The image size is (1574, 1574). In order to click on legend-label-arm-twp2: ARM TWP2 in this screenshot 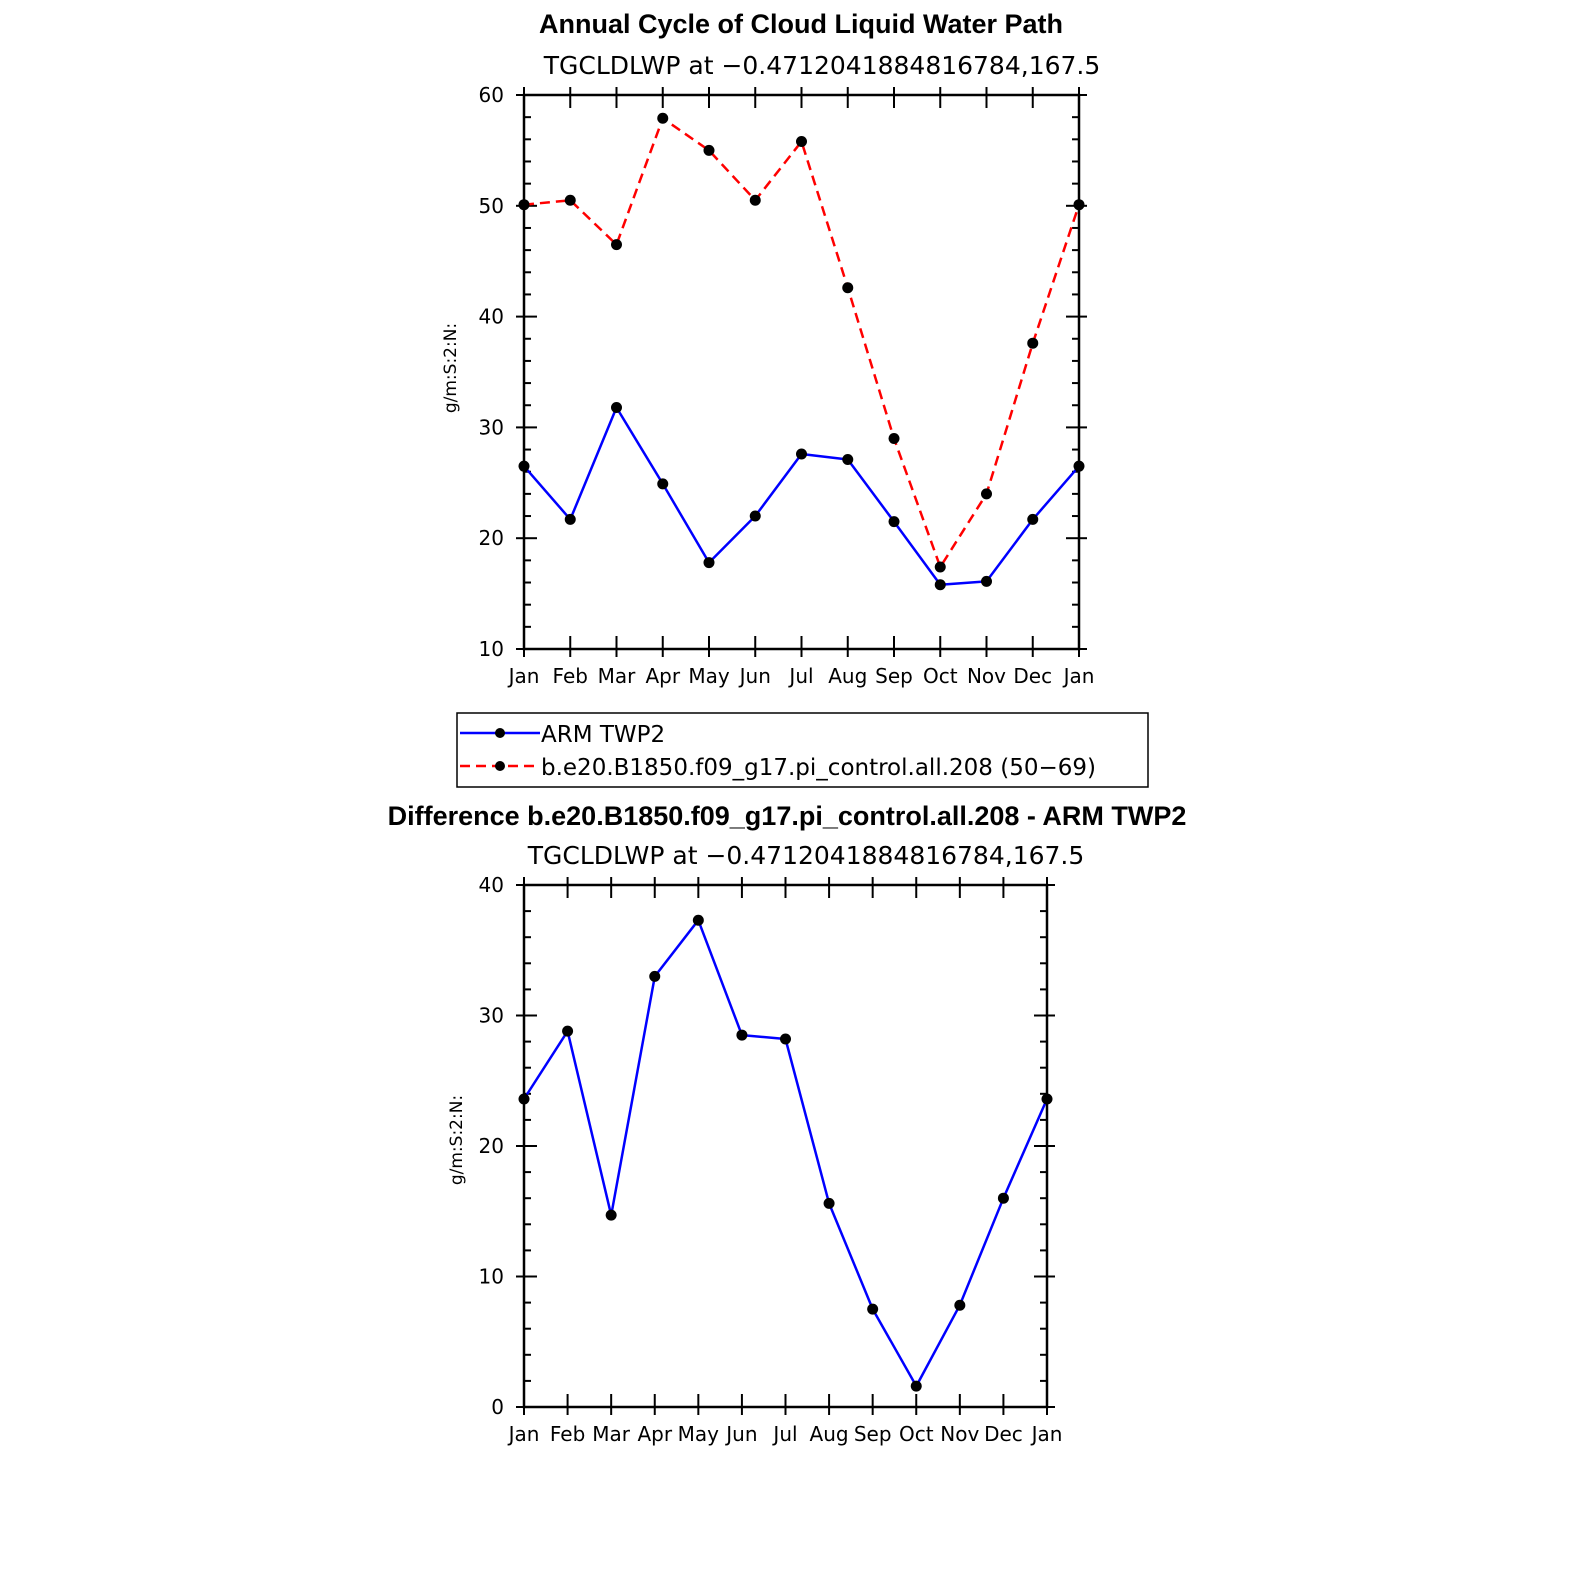, I will do `click(603, 735)`.